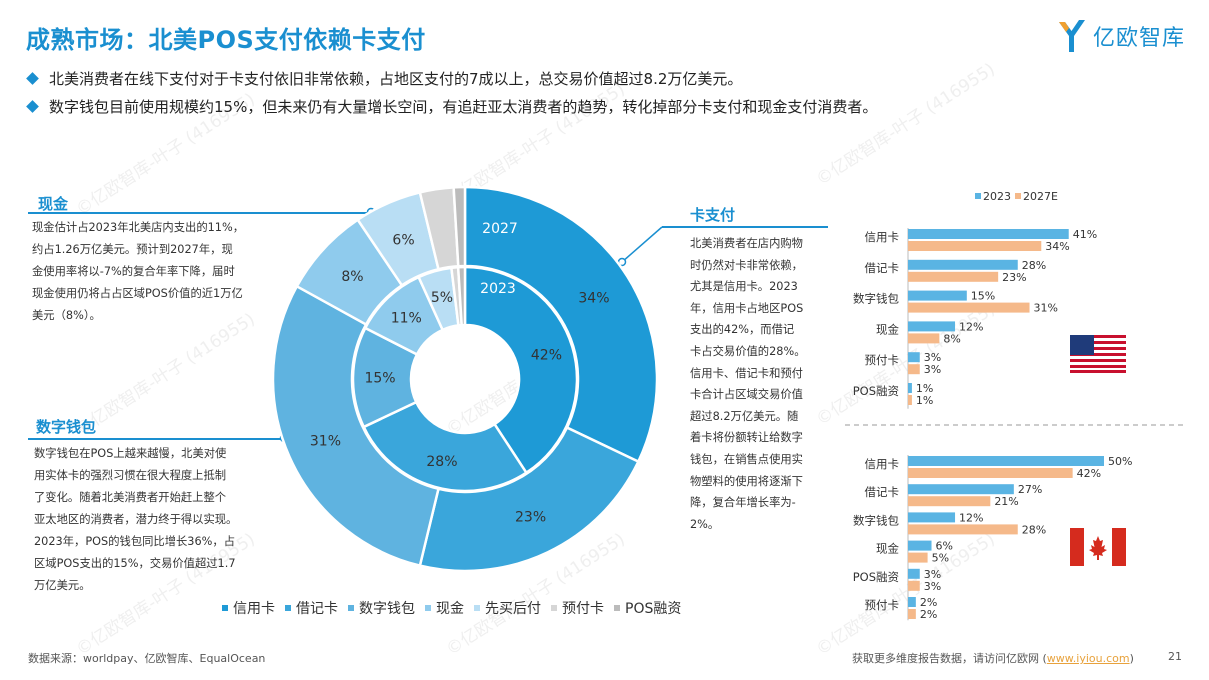  I want to click on legend-item: 信用卡, so click(248, 608).